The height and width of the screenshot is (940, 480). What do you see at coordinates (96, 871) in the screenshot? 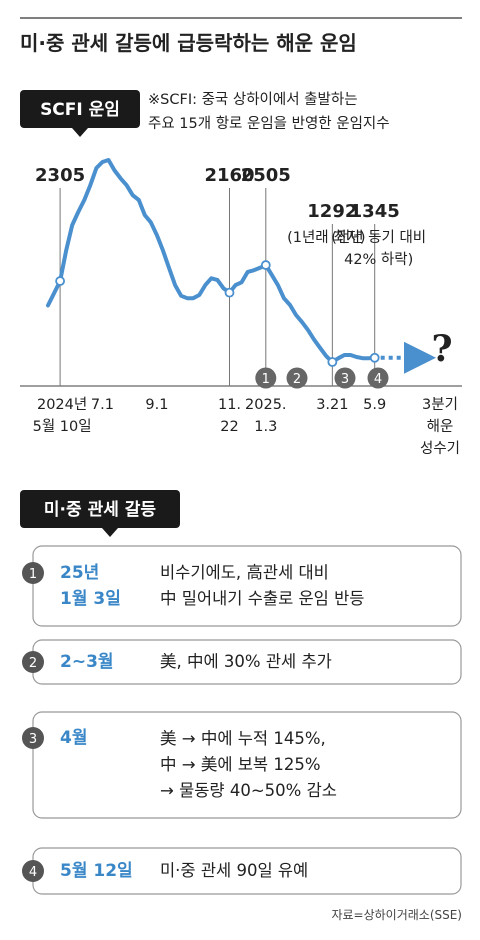
I see `timeline-date: 5월 12일` at bounding box center [96, 871].